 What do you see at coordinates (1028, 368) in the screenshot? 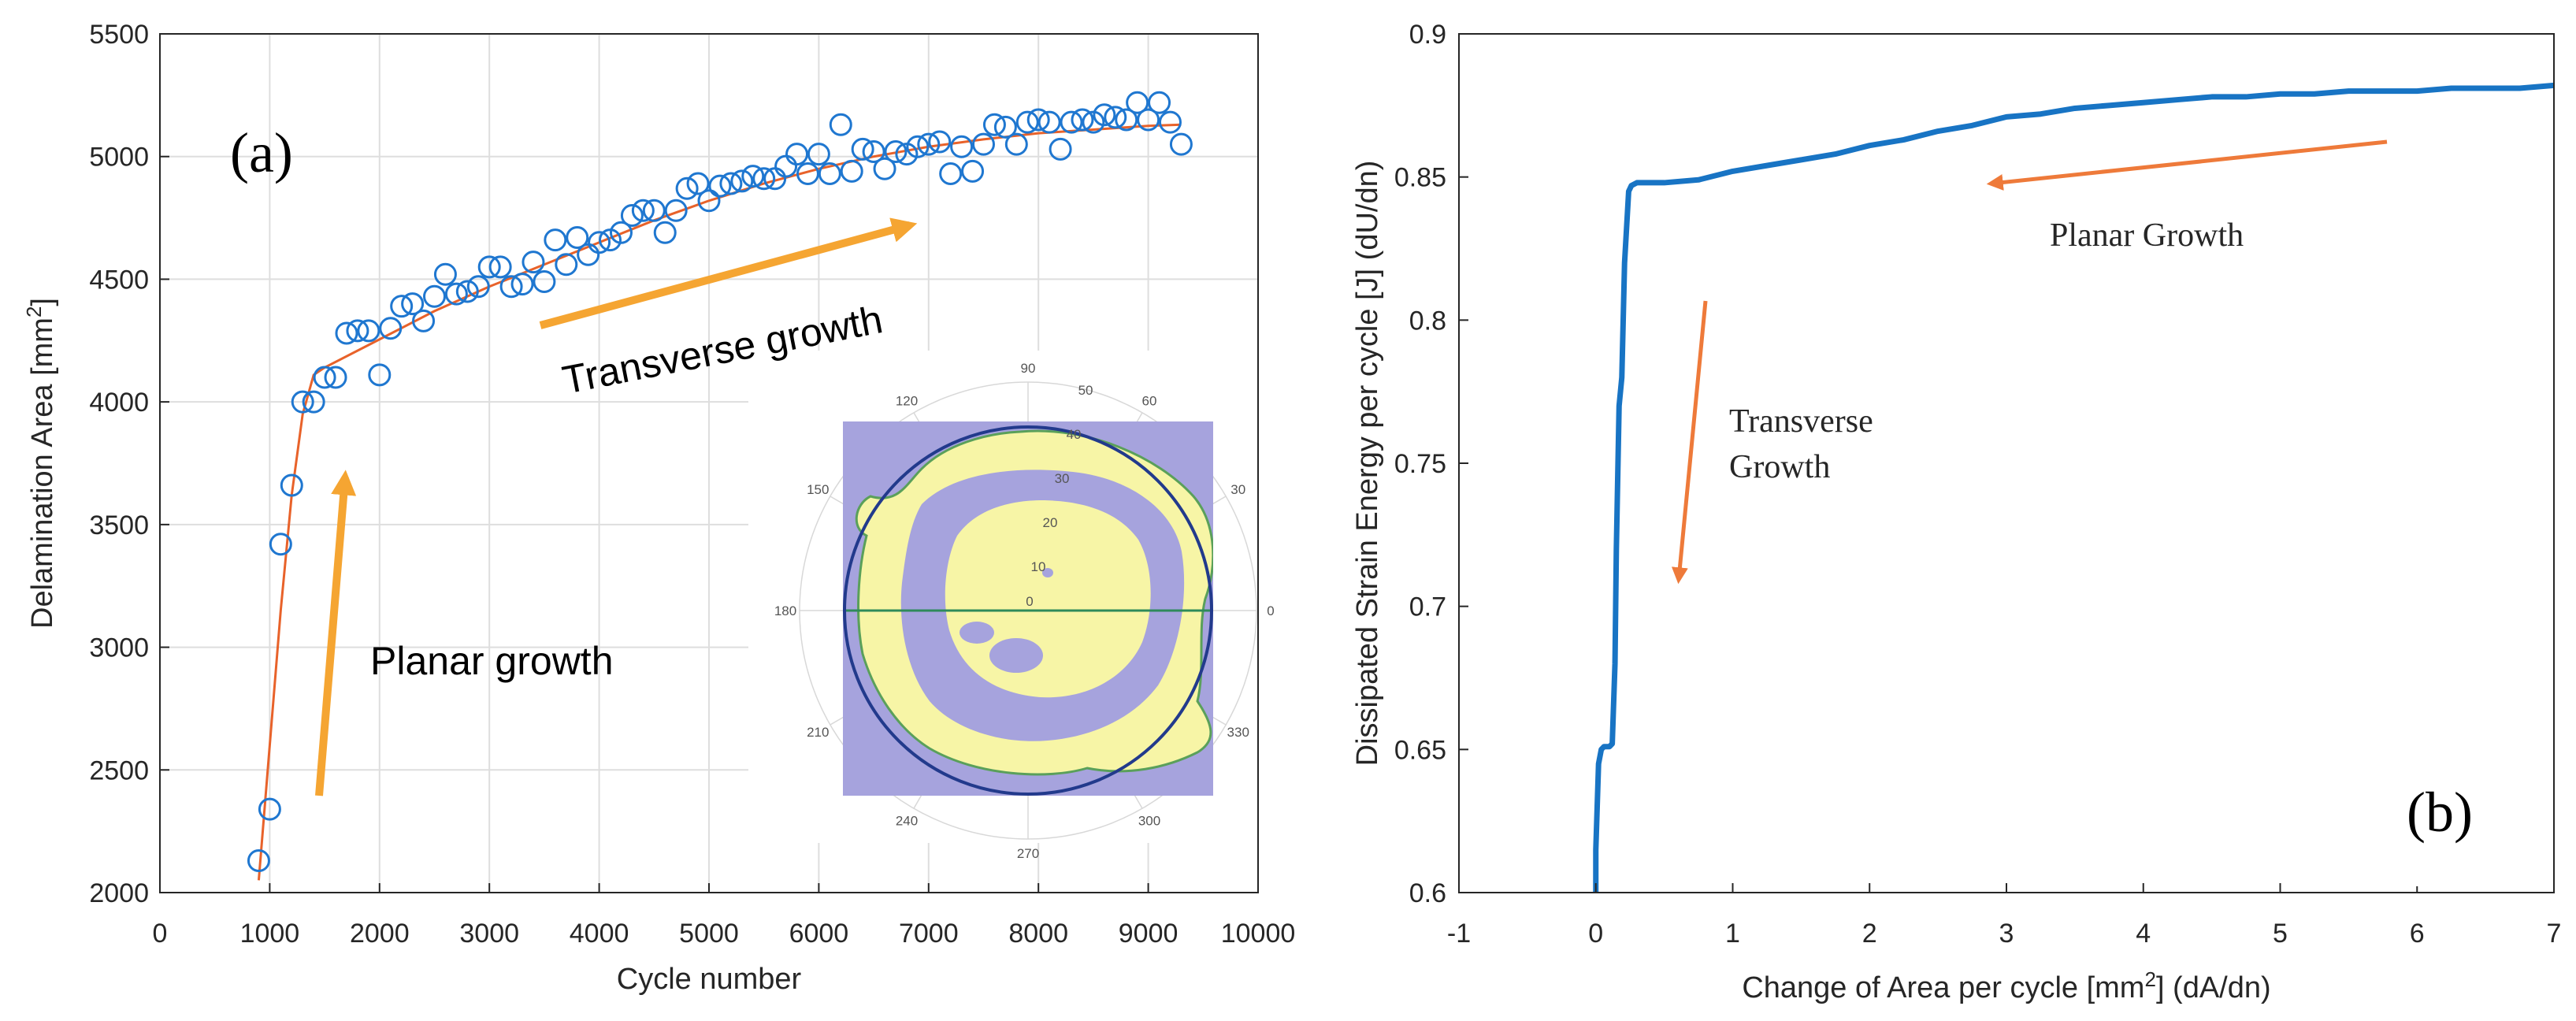
I see `polar-angle-label: 90` at bounding box center [1028, 368].